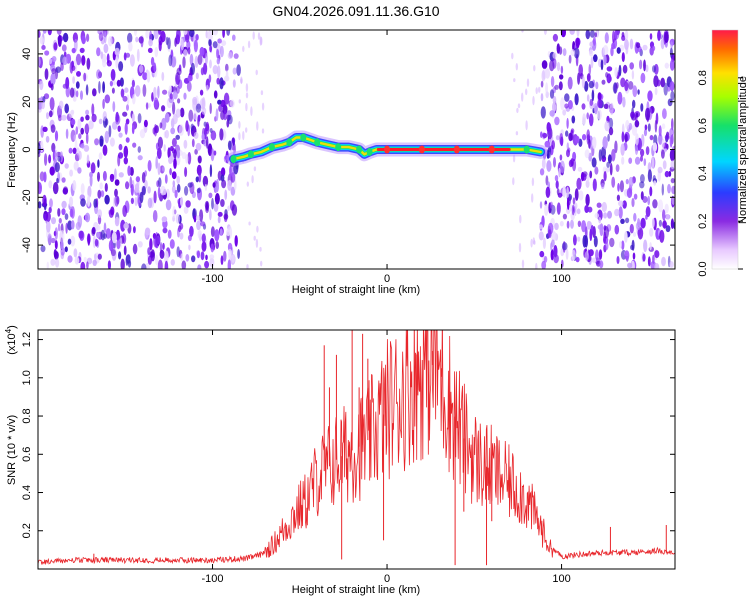 Image resolution: width=750 pixels, height=600 pixels. What do you see at coordinates (561, 279) in the screenshot?
I see `x-tick-label: 100` at bounding box center [561, 279].